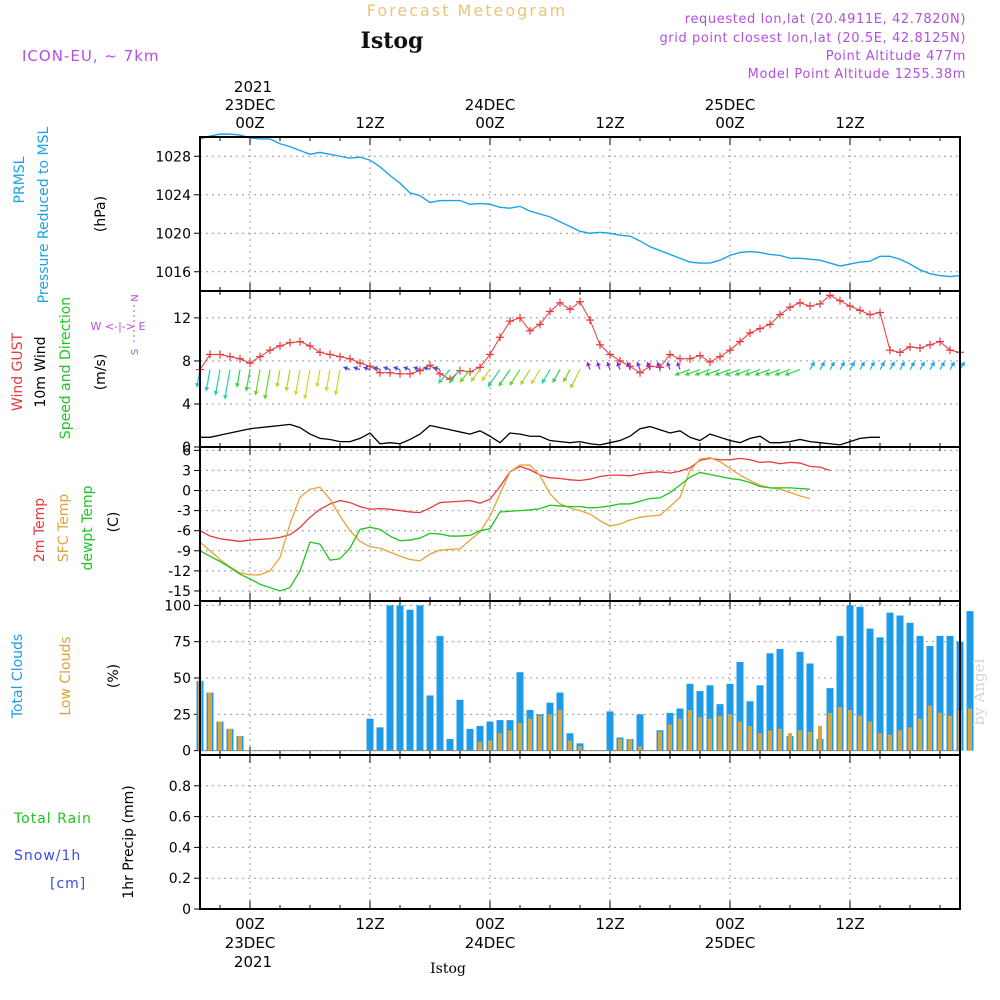  I want to click on top-date-label: 23DEC, so click(250, 105).